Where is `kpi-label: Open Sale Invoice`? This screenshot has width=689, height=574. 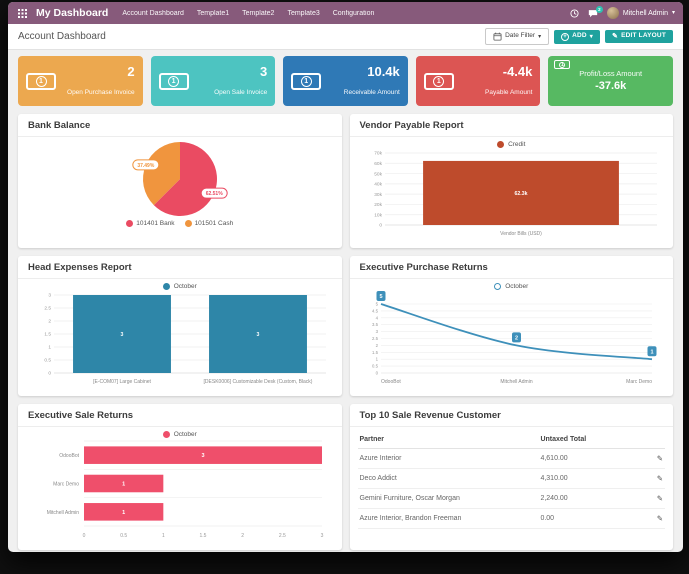
kpi-label: Open Sale Invoice is located at coordinates (241, 92).